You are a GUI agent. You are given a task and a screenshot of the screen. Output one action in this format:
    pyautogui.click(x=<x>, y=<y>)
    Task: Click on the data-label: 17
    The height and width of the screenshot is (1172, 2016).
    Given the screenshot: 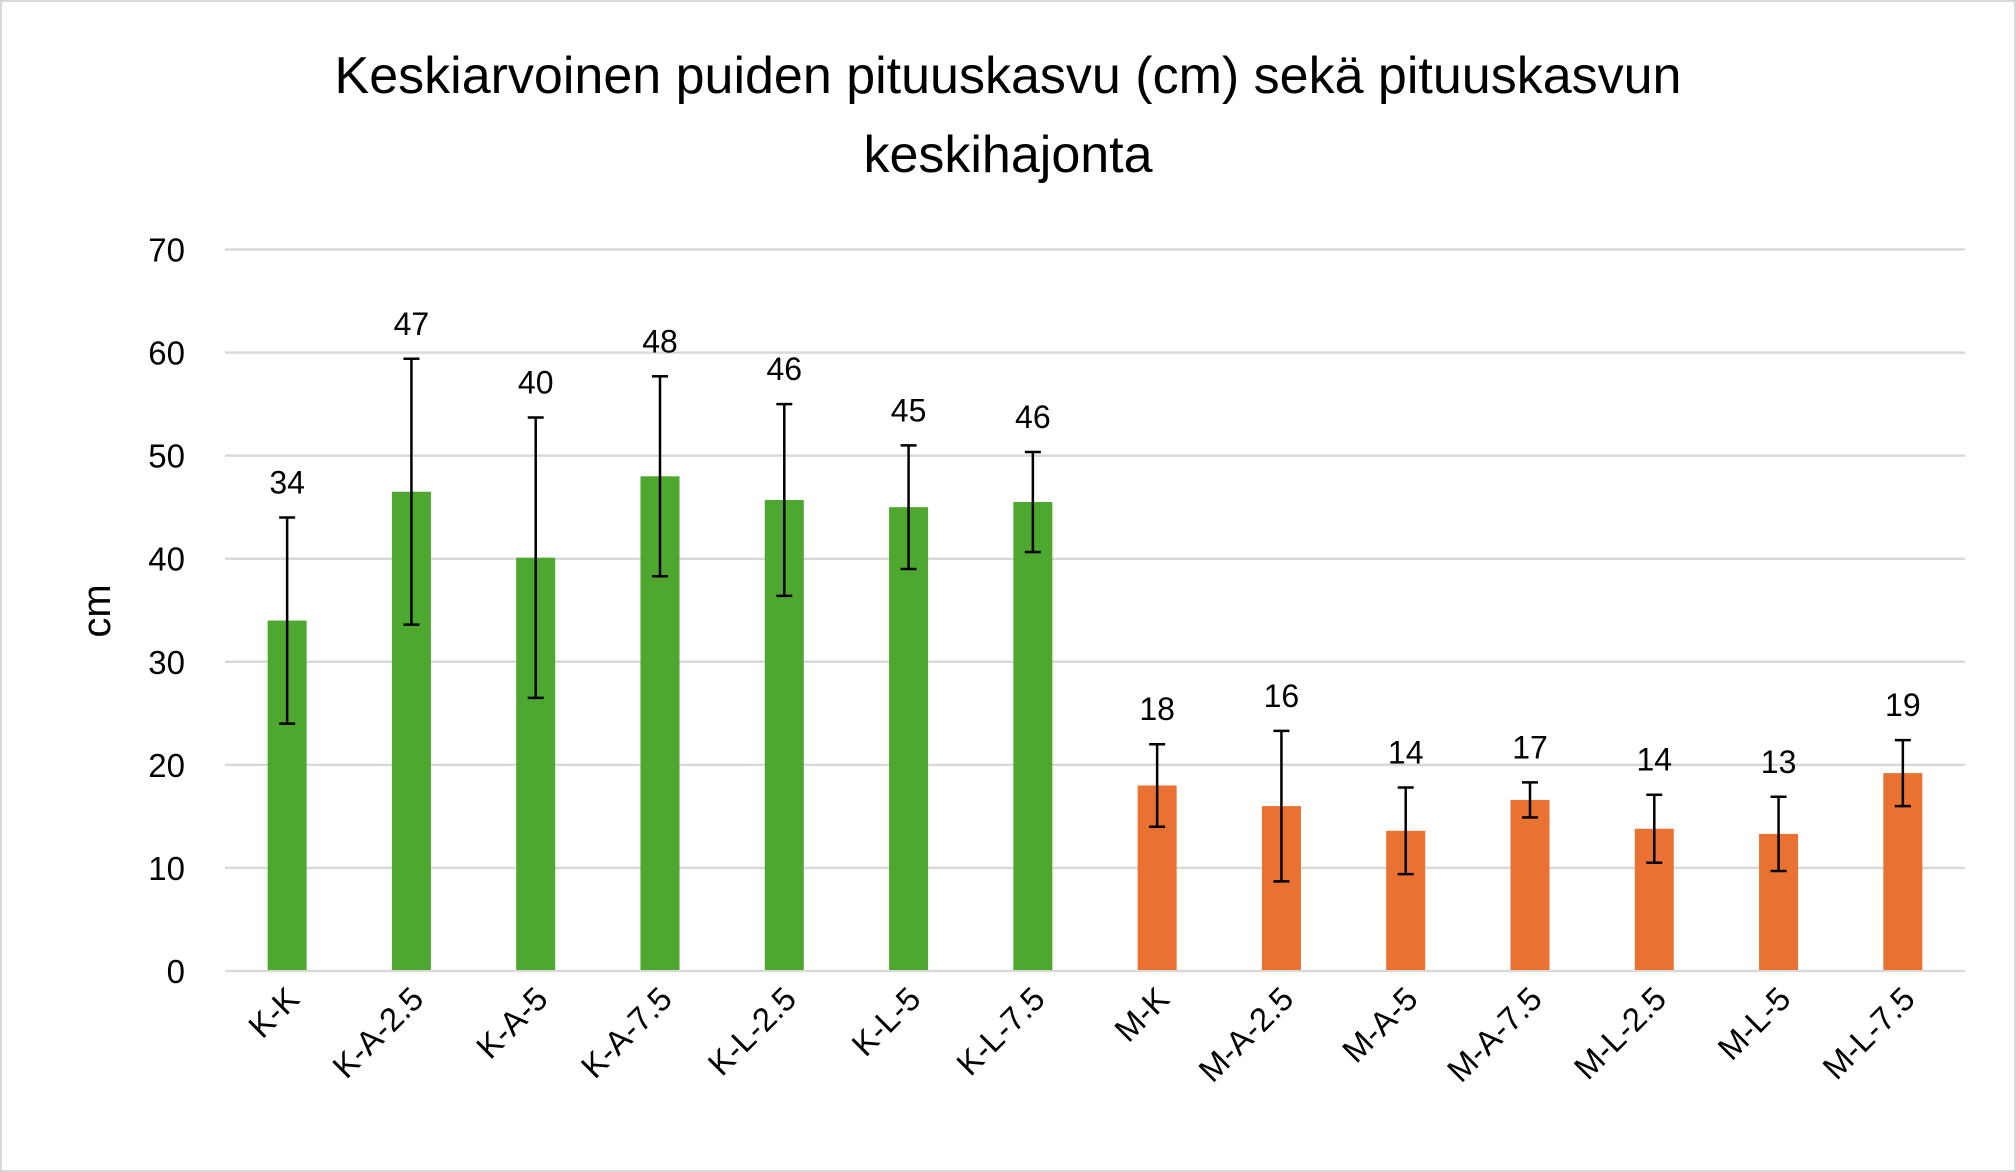 What is the action you would take?
    pyautogui.click(x=1530, y=747)
    